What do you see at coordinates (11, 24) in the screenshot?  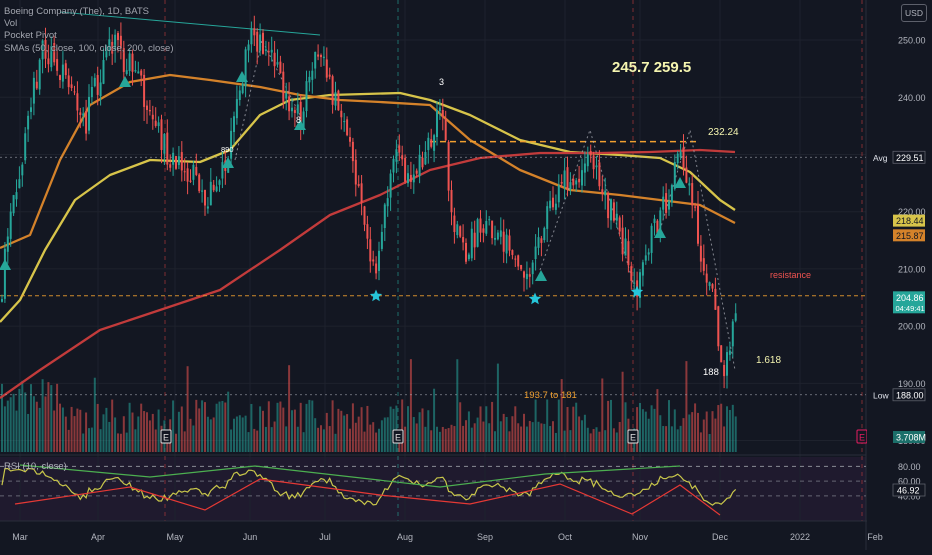 I see `legend-vol: Vol` at bounding box center [11, 24].